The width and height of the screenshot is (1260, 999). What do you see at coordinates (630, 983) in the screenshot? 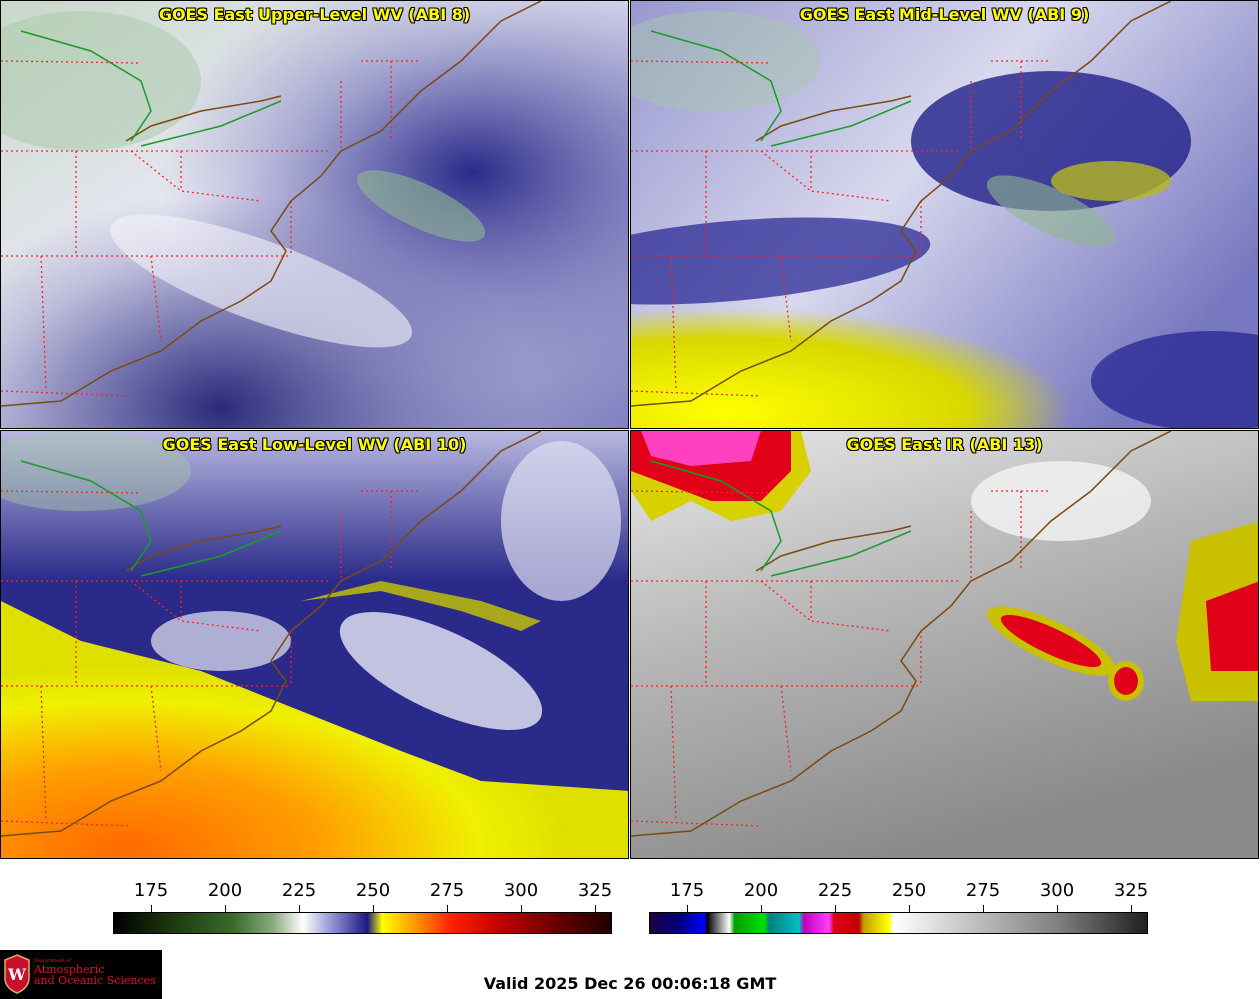
I see `valid-time: Valid 2025 Dec 26 00:06:18 GMT` at bounding box center [630, 983].